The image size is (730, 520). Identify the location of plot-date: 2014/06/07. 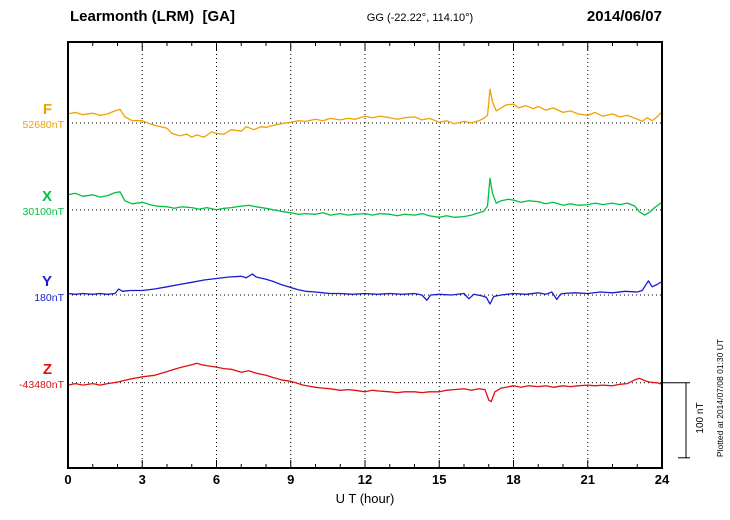
(624, 16).